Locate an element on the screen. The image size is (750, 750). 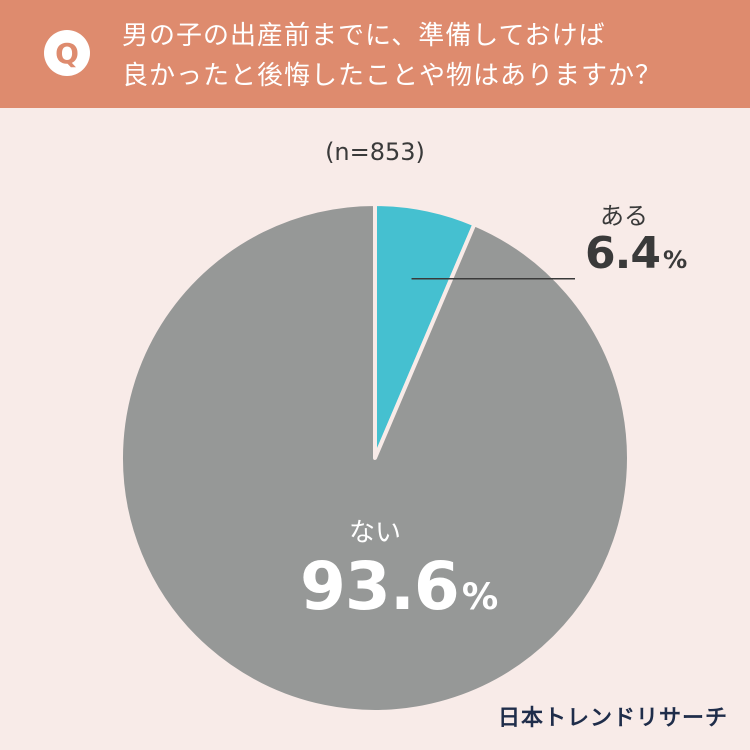
slice-value-aru-unit: % is located at coordinates (674, 260).